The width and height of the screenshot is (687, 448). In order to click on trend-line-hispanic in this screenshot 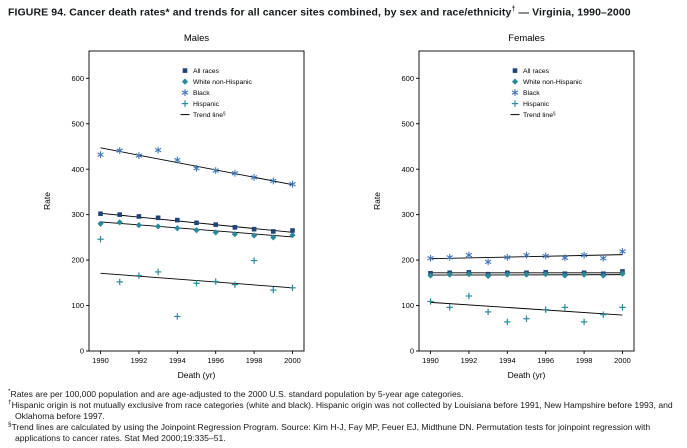, I will do `click(526, 308)`.